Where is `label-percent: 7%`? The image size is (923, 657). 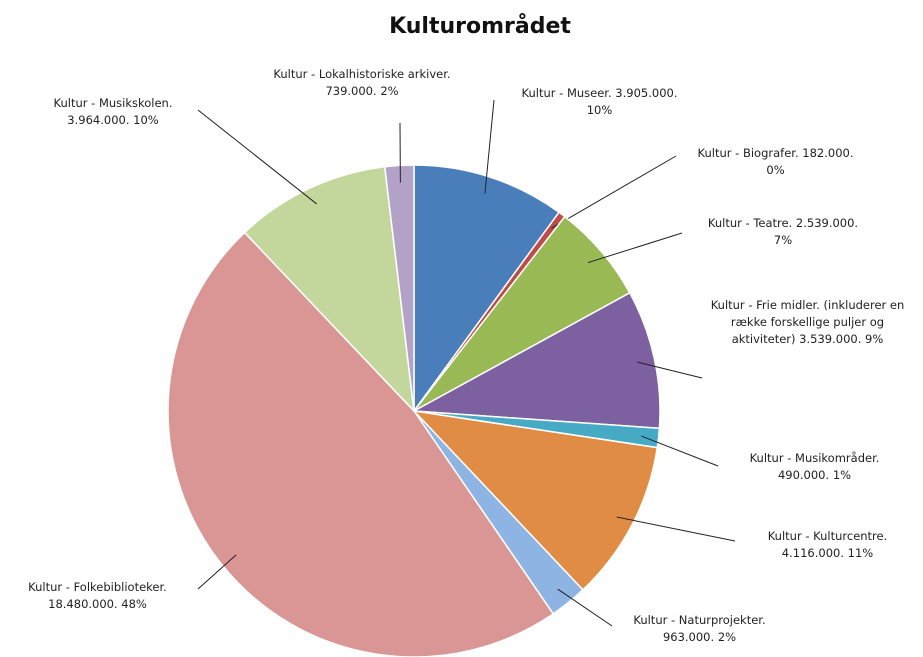
label-percent: 7% is located at coordinates (783, 240).